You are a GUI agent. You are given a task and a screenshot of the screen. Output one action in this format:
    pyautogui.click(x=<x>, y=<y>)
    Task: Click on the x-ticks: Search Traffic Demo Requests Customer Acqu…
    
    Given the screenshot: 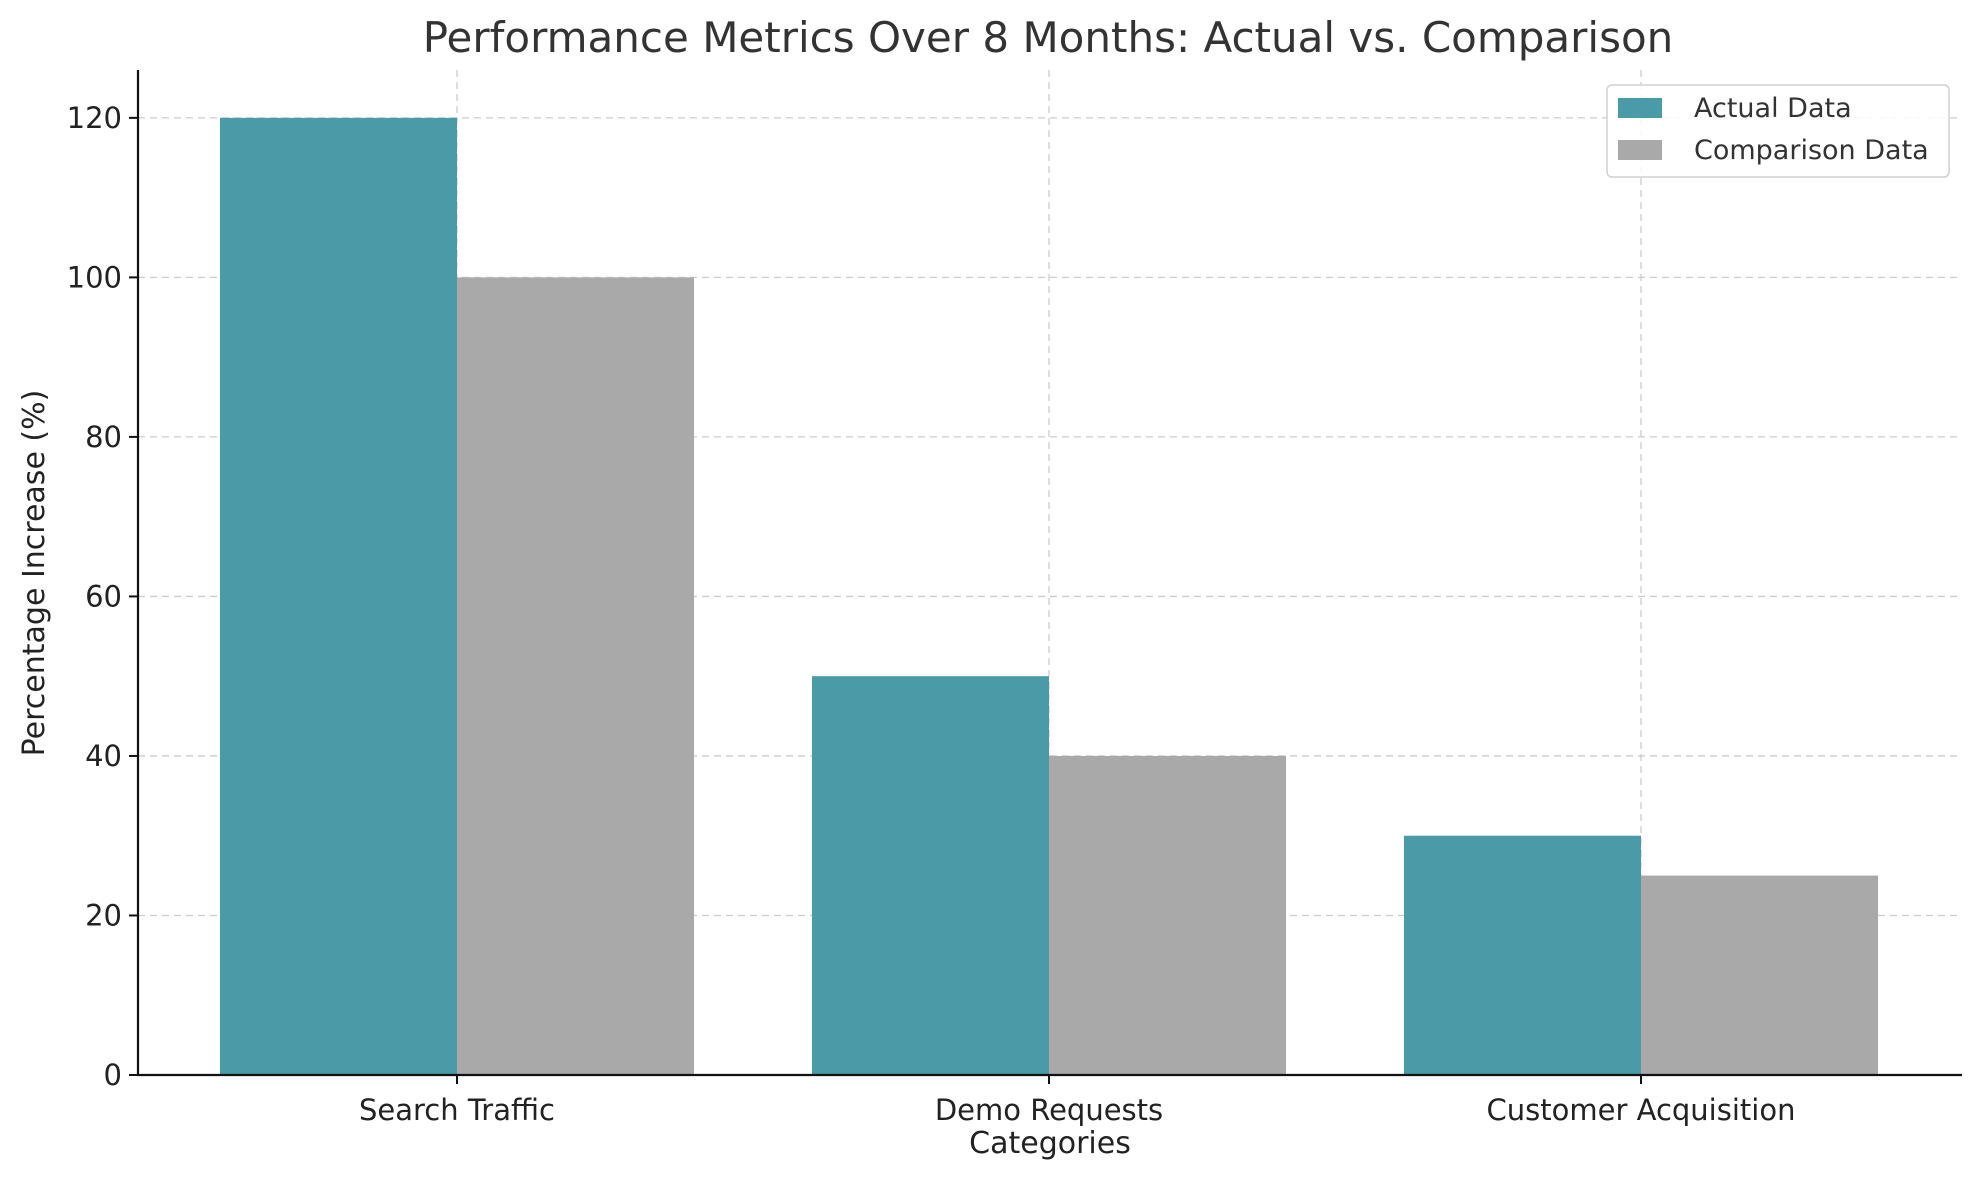 What is the action you would take?
    pyautogui.click(x=1077, y=1101)
    